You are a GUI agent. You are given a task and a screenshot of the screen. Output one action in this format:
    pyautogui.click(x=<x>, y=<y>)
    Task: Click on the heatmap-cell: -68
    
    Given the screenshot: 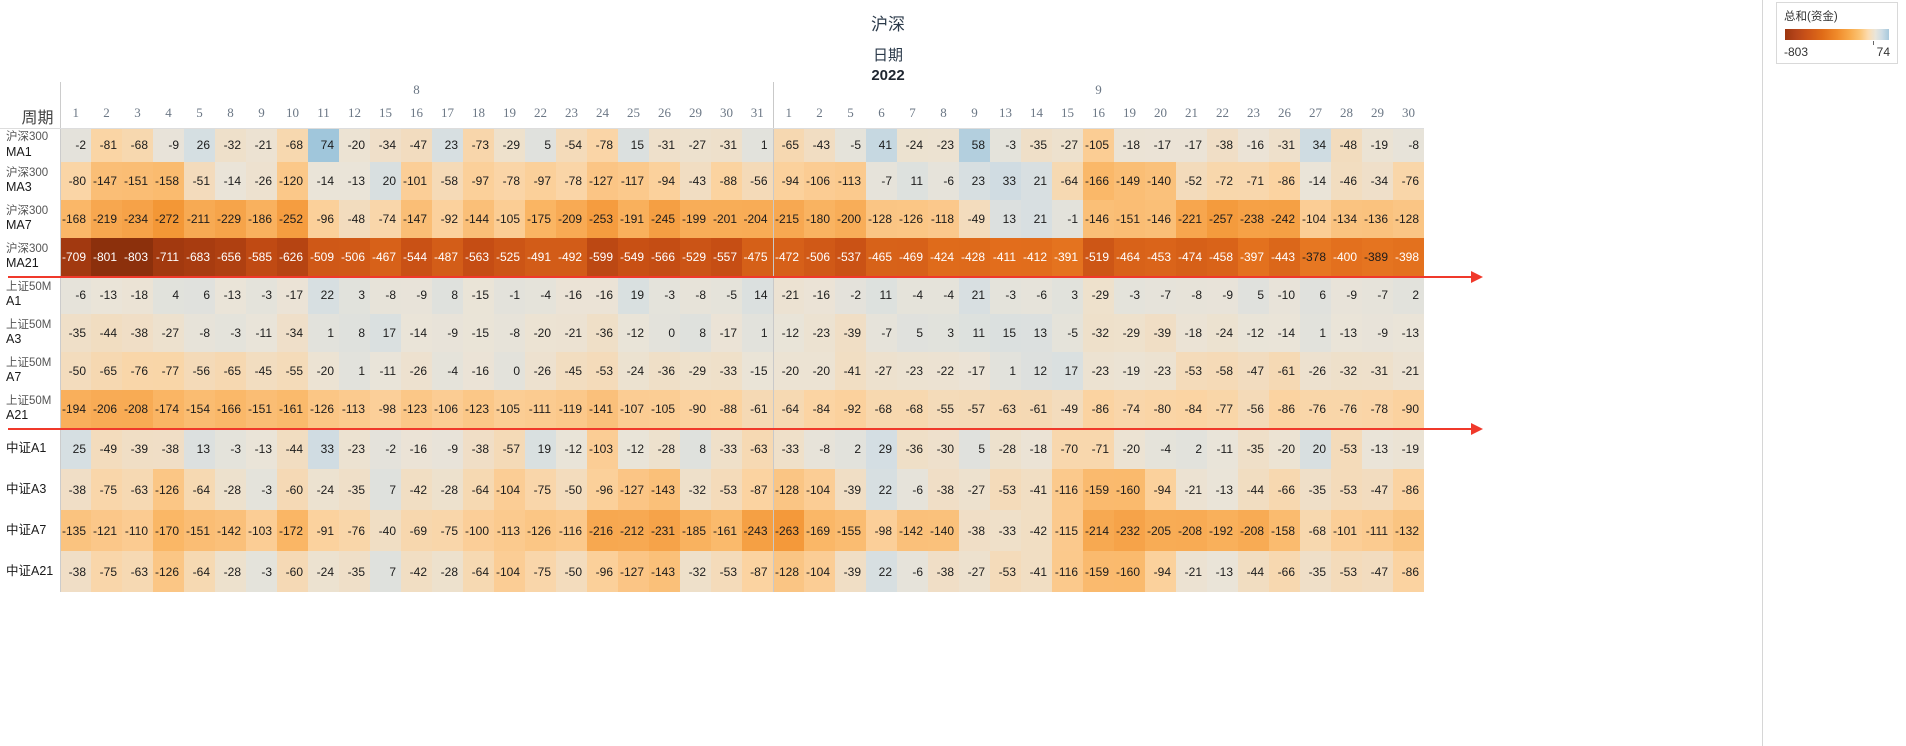 What is the action you would take?
    pyautogui.click(x=1315, y=530)
    